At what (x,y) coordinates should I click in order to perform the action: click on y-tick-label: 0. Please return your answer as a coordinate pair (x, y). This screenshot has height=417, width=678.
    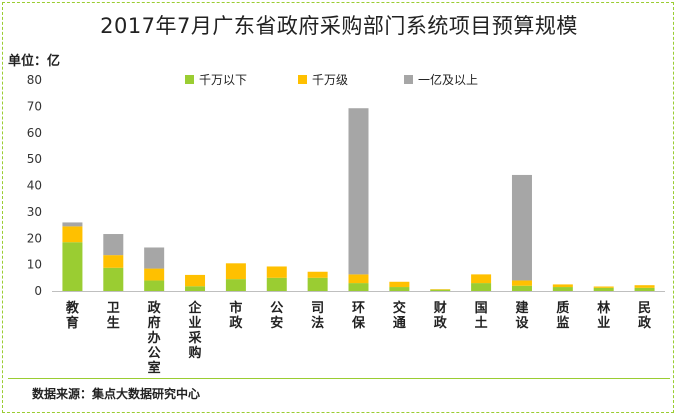
    Looking at the image, I should click on (38, 291).